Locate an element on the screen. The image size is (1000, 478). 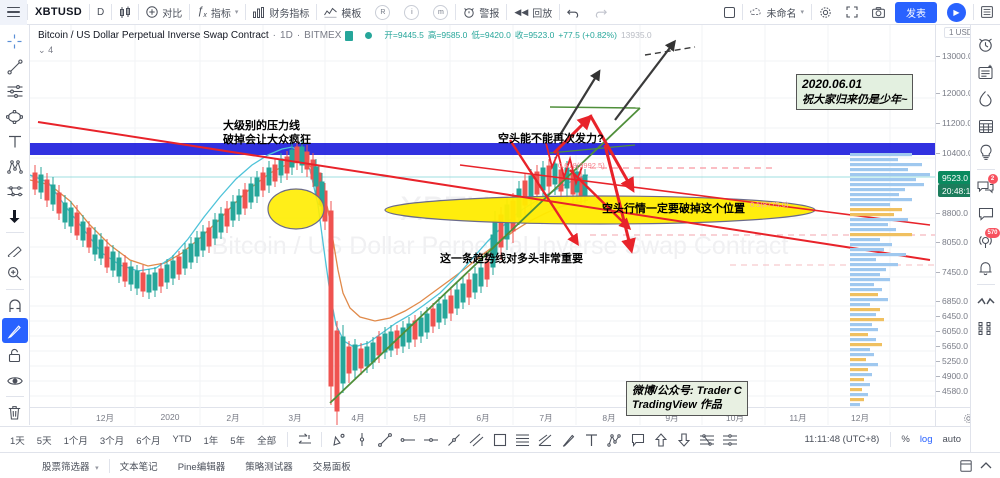
layout-select-button is located at coordinates (729, 12).